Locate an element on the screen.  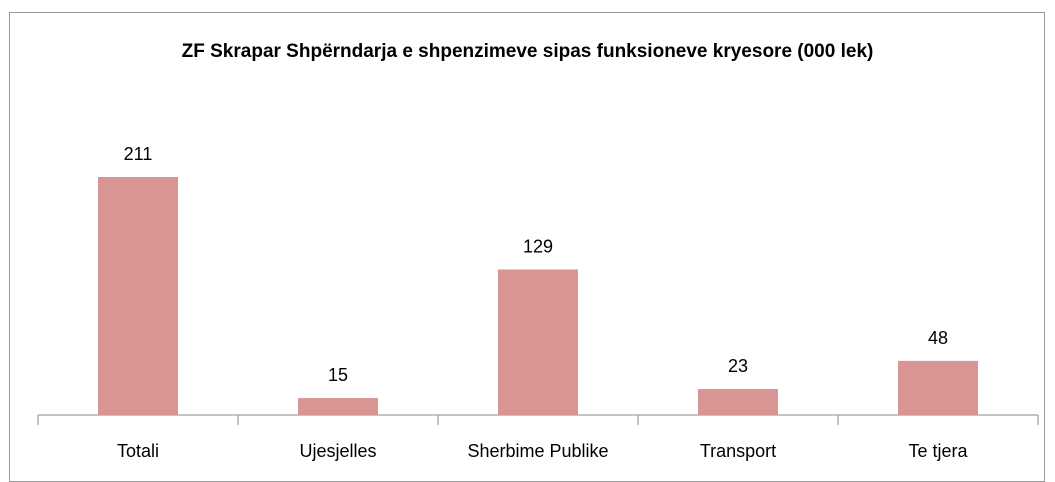
x-tick-label: Ujesjelles is located at coordinates (337, 451).